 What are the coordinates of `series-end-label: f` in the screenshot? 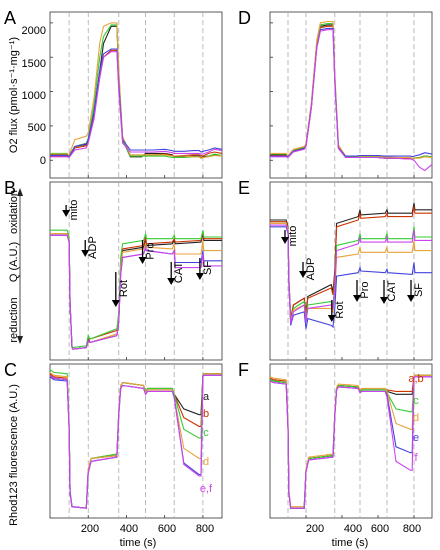 It's located at (416, 458).